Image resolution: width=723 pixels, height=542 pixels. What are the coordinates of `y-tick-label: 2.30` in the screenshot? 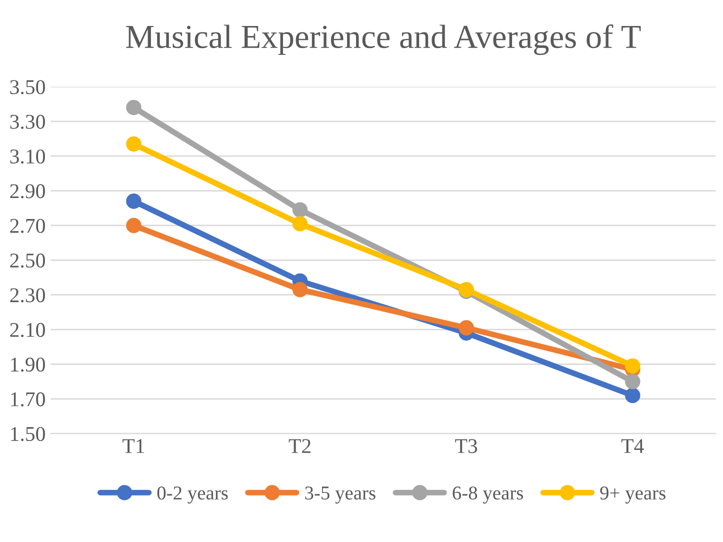 It's located at (27, 295).